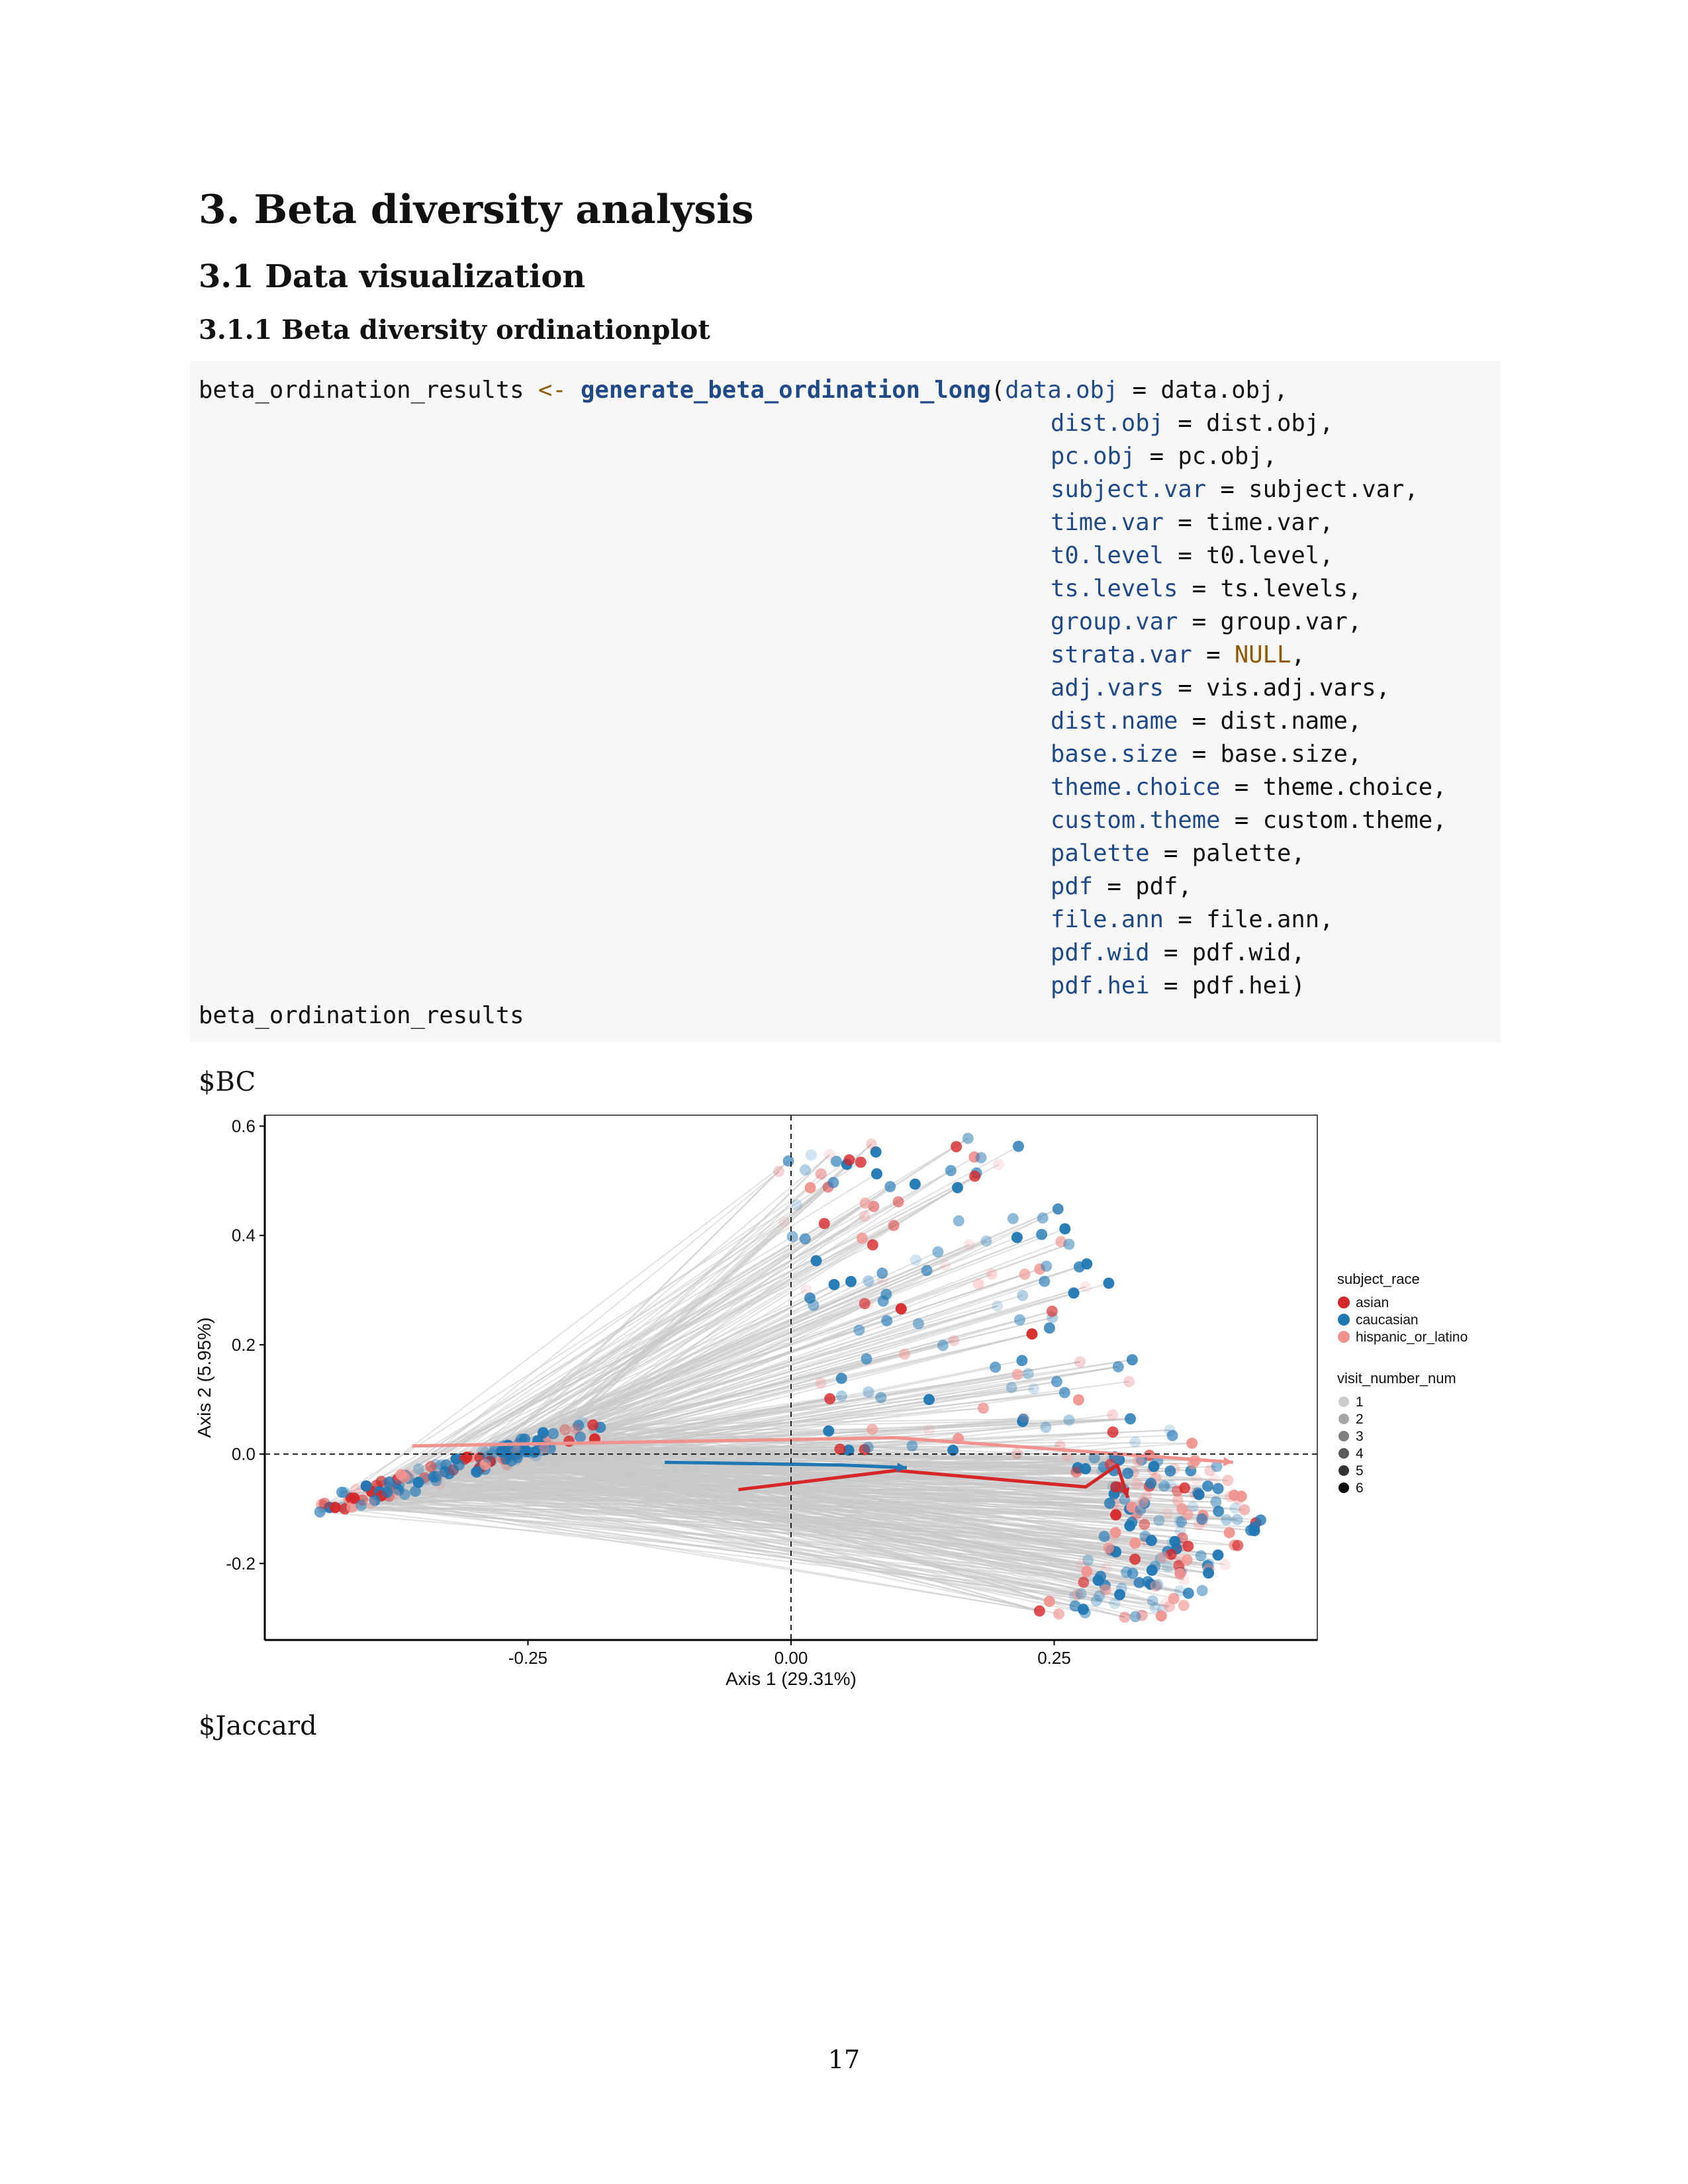 This screenshot has height=2184, width=1688. Describe the element at coordinates (1360, 1471) in the screenshot. I see `legend-label-visit: 5` at that location.